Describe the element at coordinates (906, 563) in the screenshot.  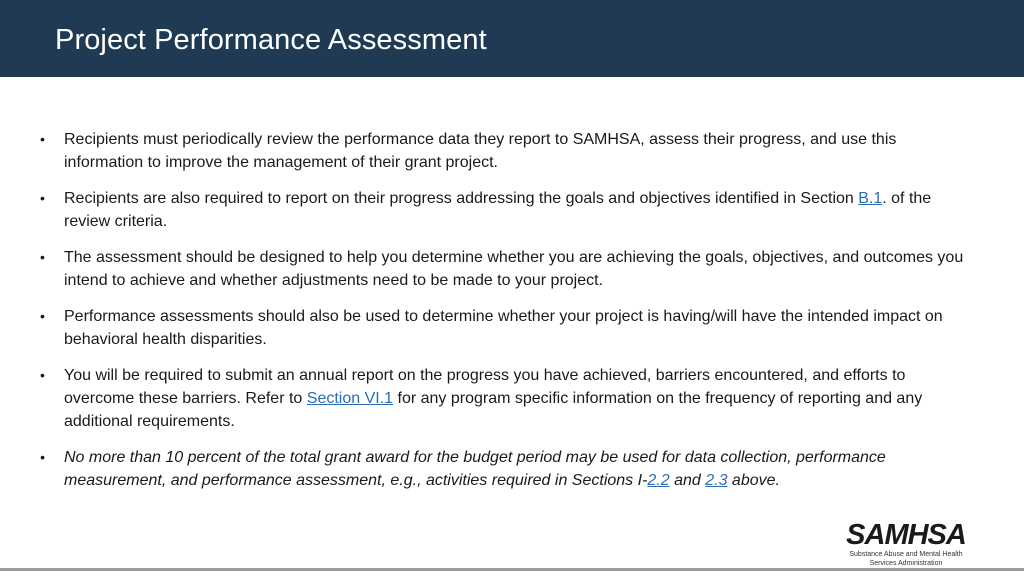
I see `logo-subtitle: Services Administration` at that location.